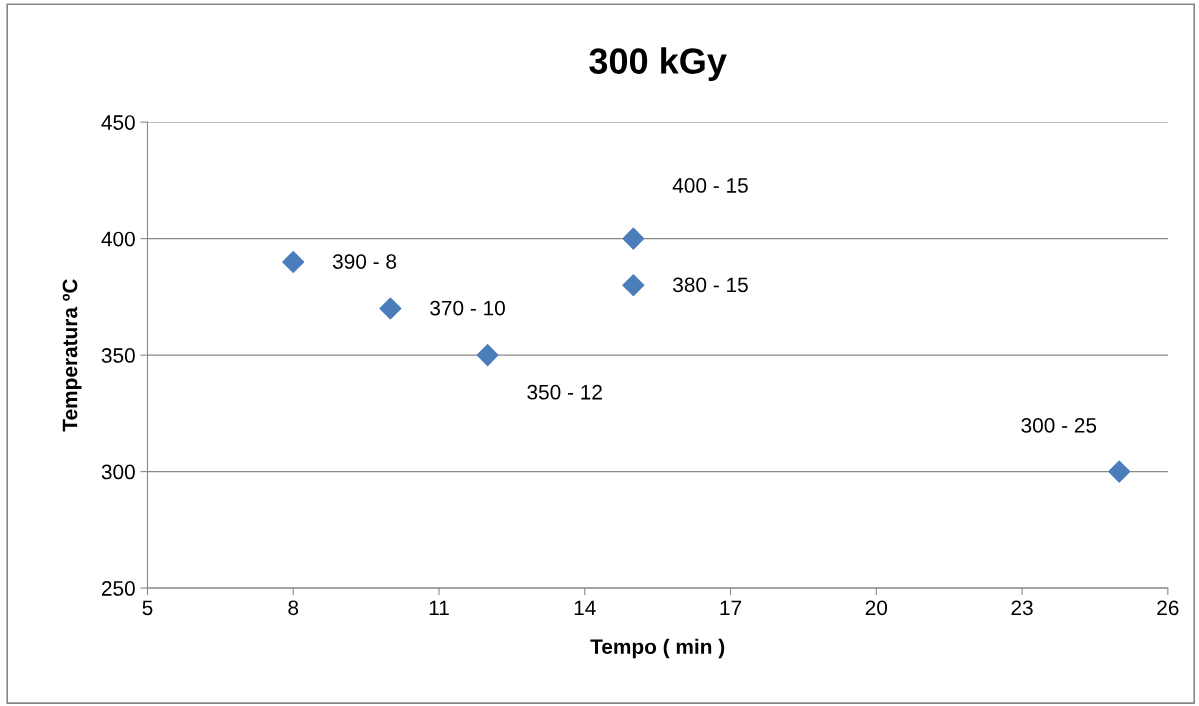  I want to click on x-tick-label: 8, so click(293, 608).